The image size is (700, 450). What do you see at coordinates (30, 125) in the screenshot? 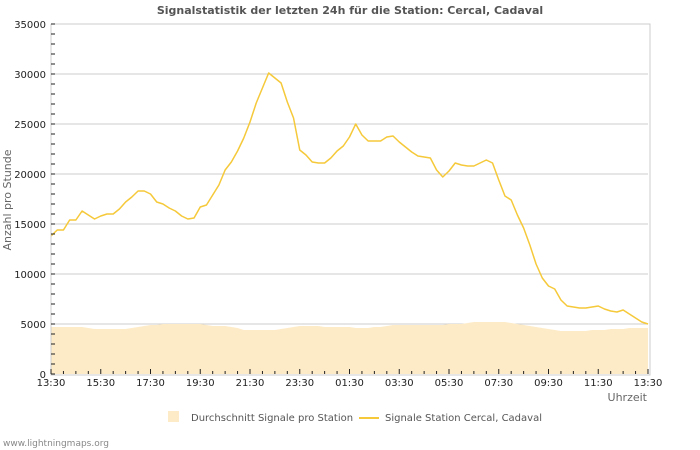
I see `svg-text: 25000` at bounding box center [30, 125].